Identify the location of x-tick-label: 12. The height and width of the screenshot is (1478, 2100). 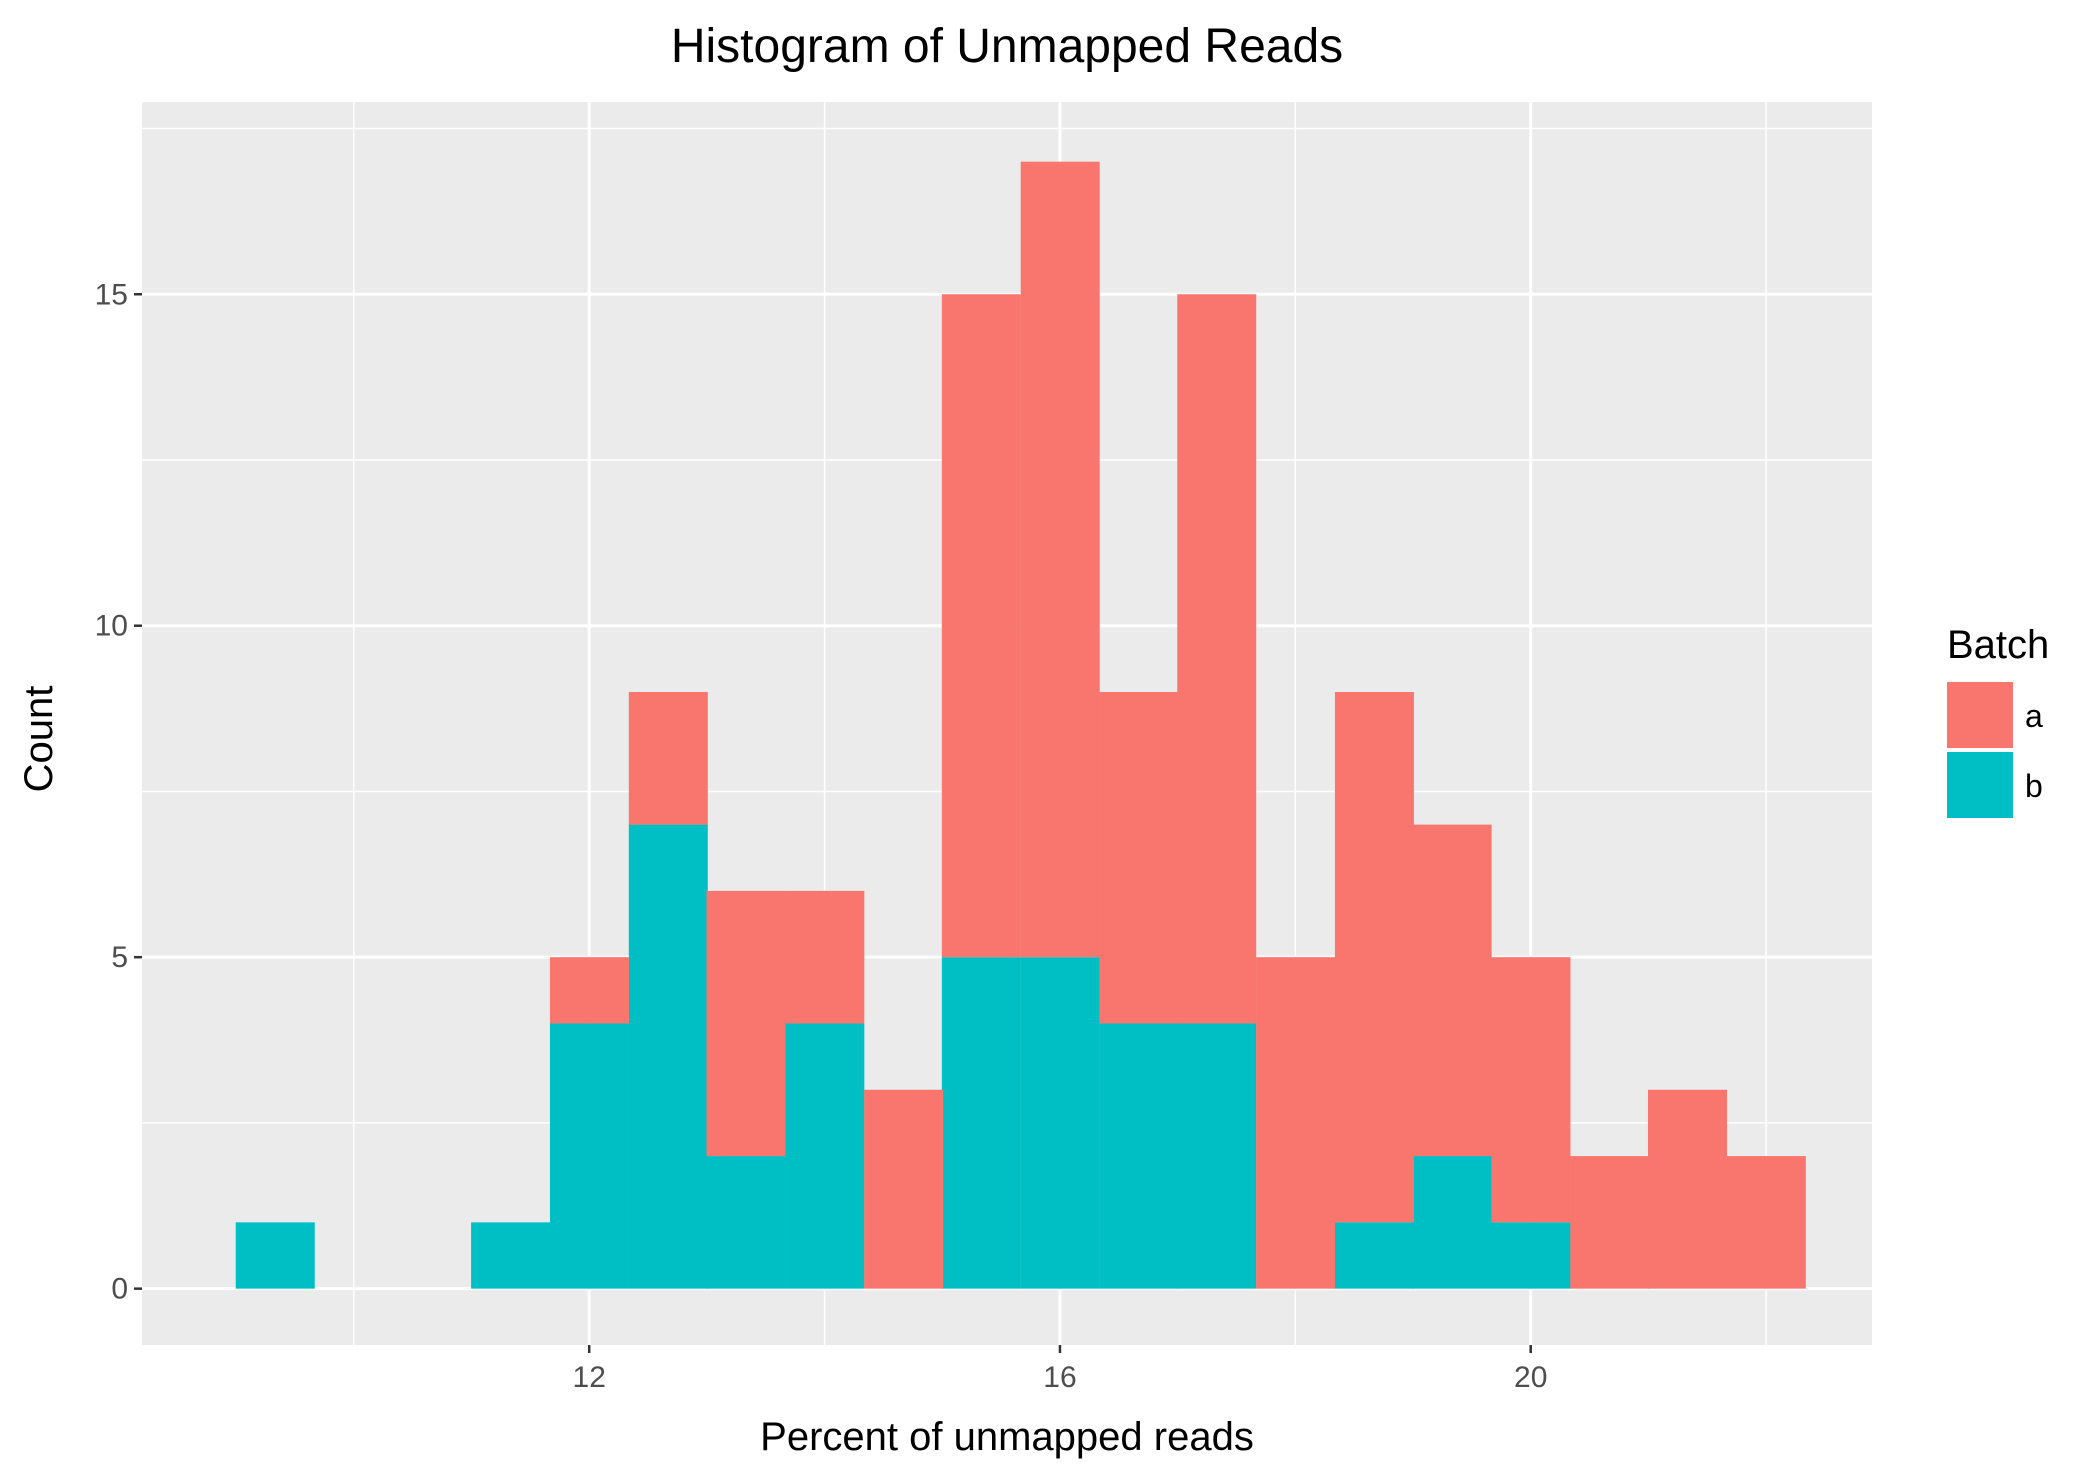
(589, 1377).